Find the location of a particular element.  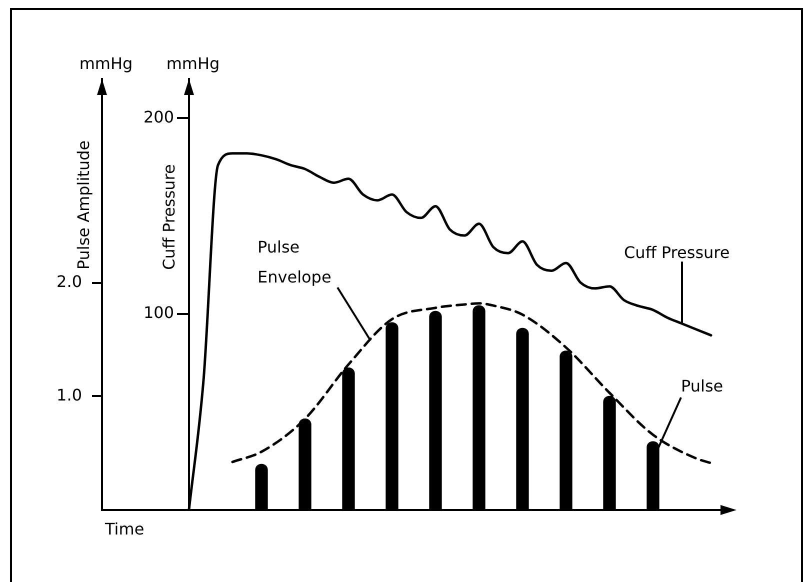

x-axis-title: Time is located at coordinates (124, 529).